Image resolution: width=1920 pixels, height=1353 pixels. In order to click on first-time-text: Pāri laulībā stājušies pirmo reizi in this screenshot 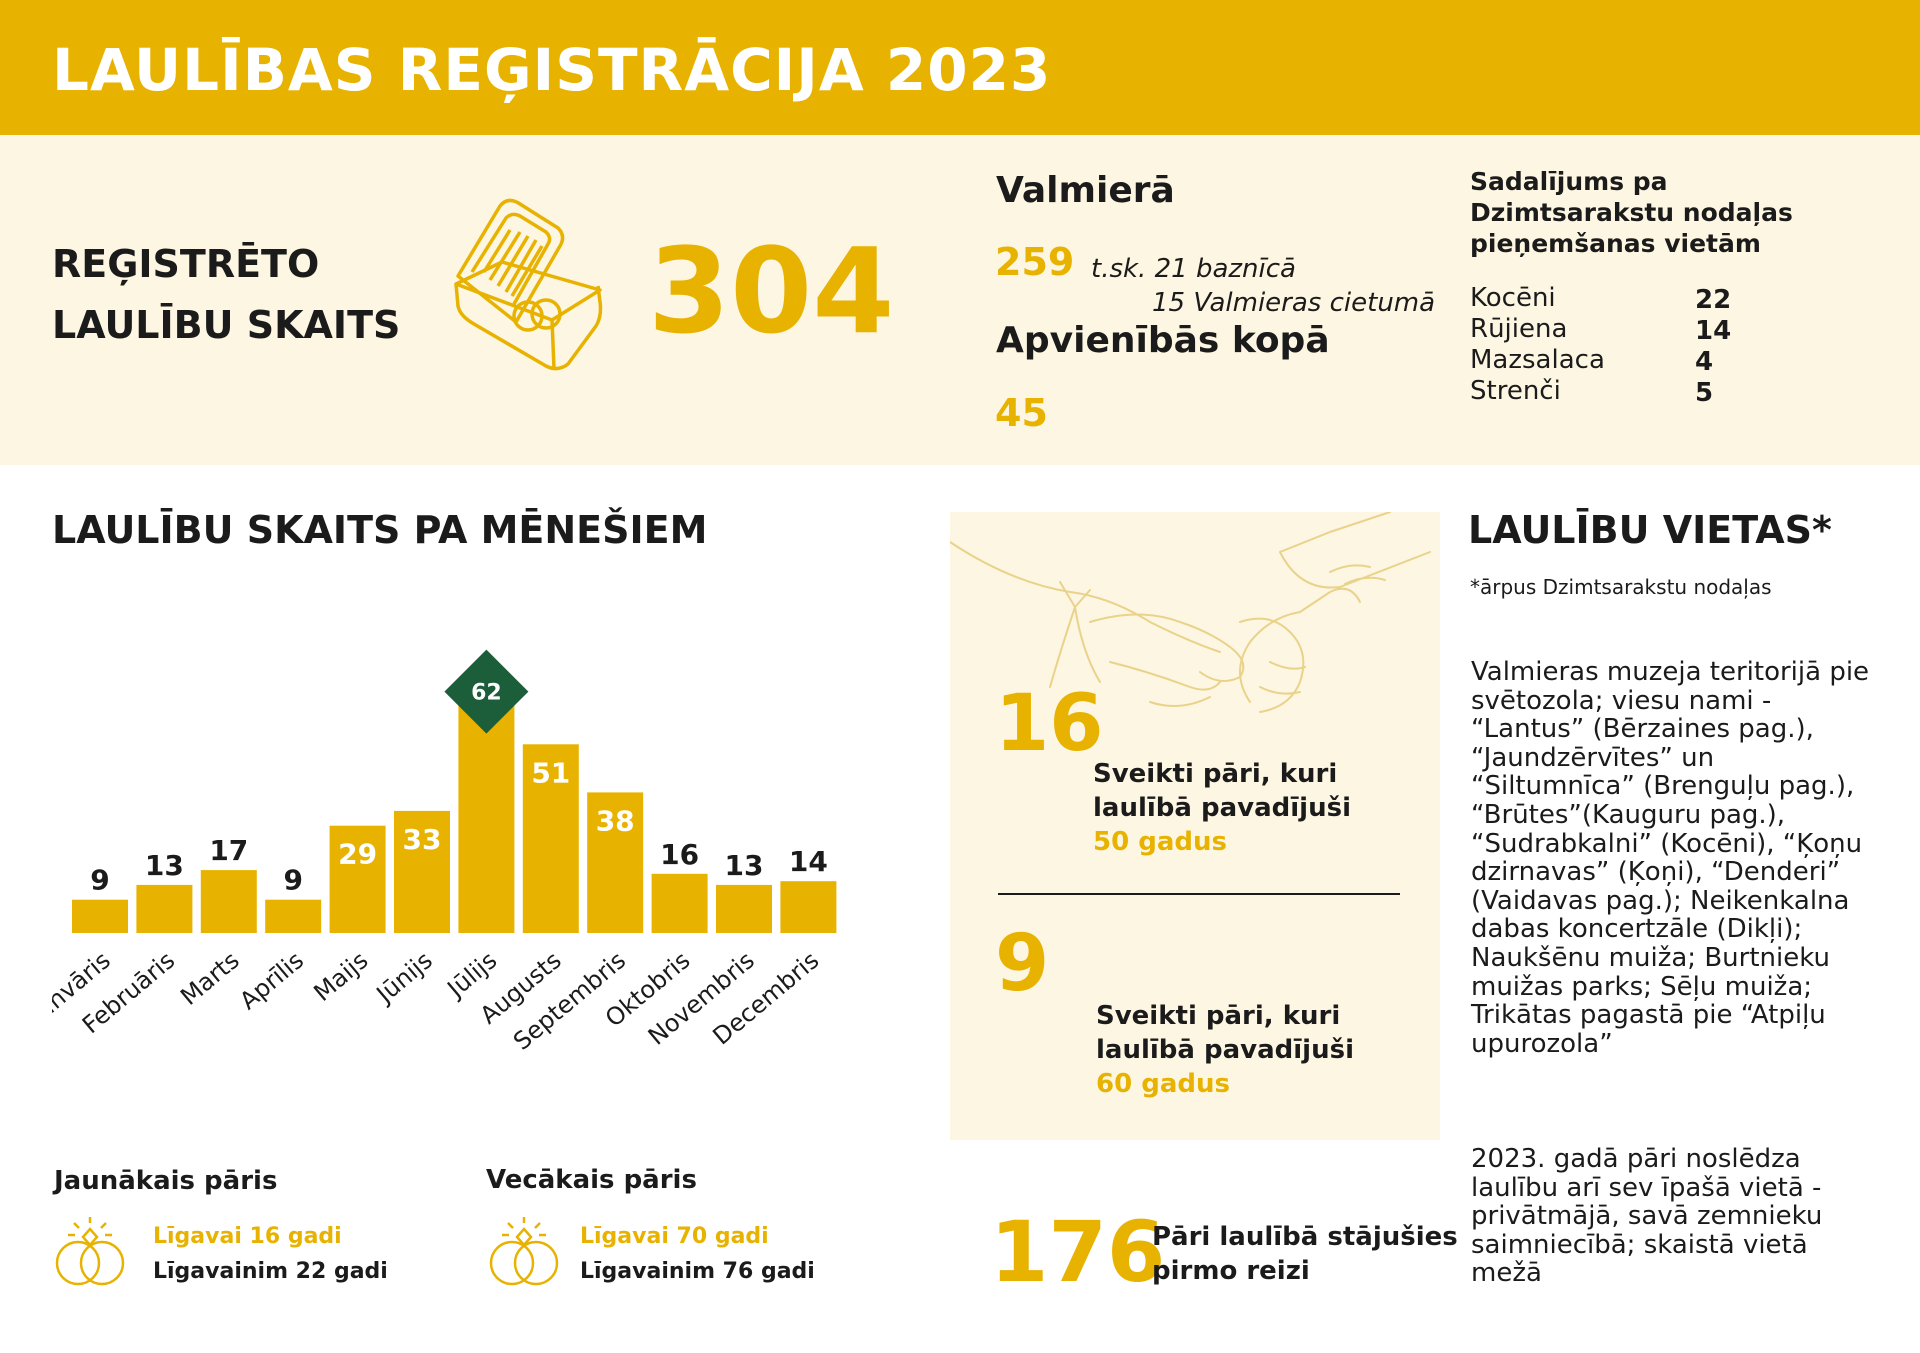, I will do `click(1305, 1254)`.